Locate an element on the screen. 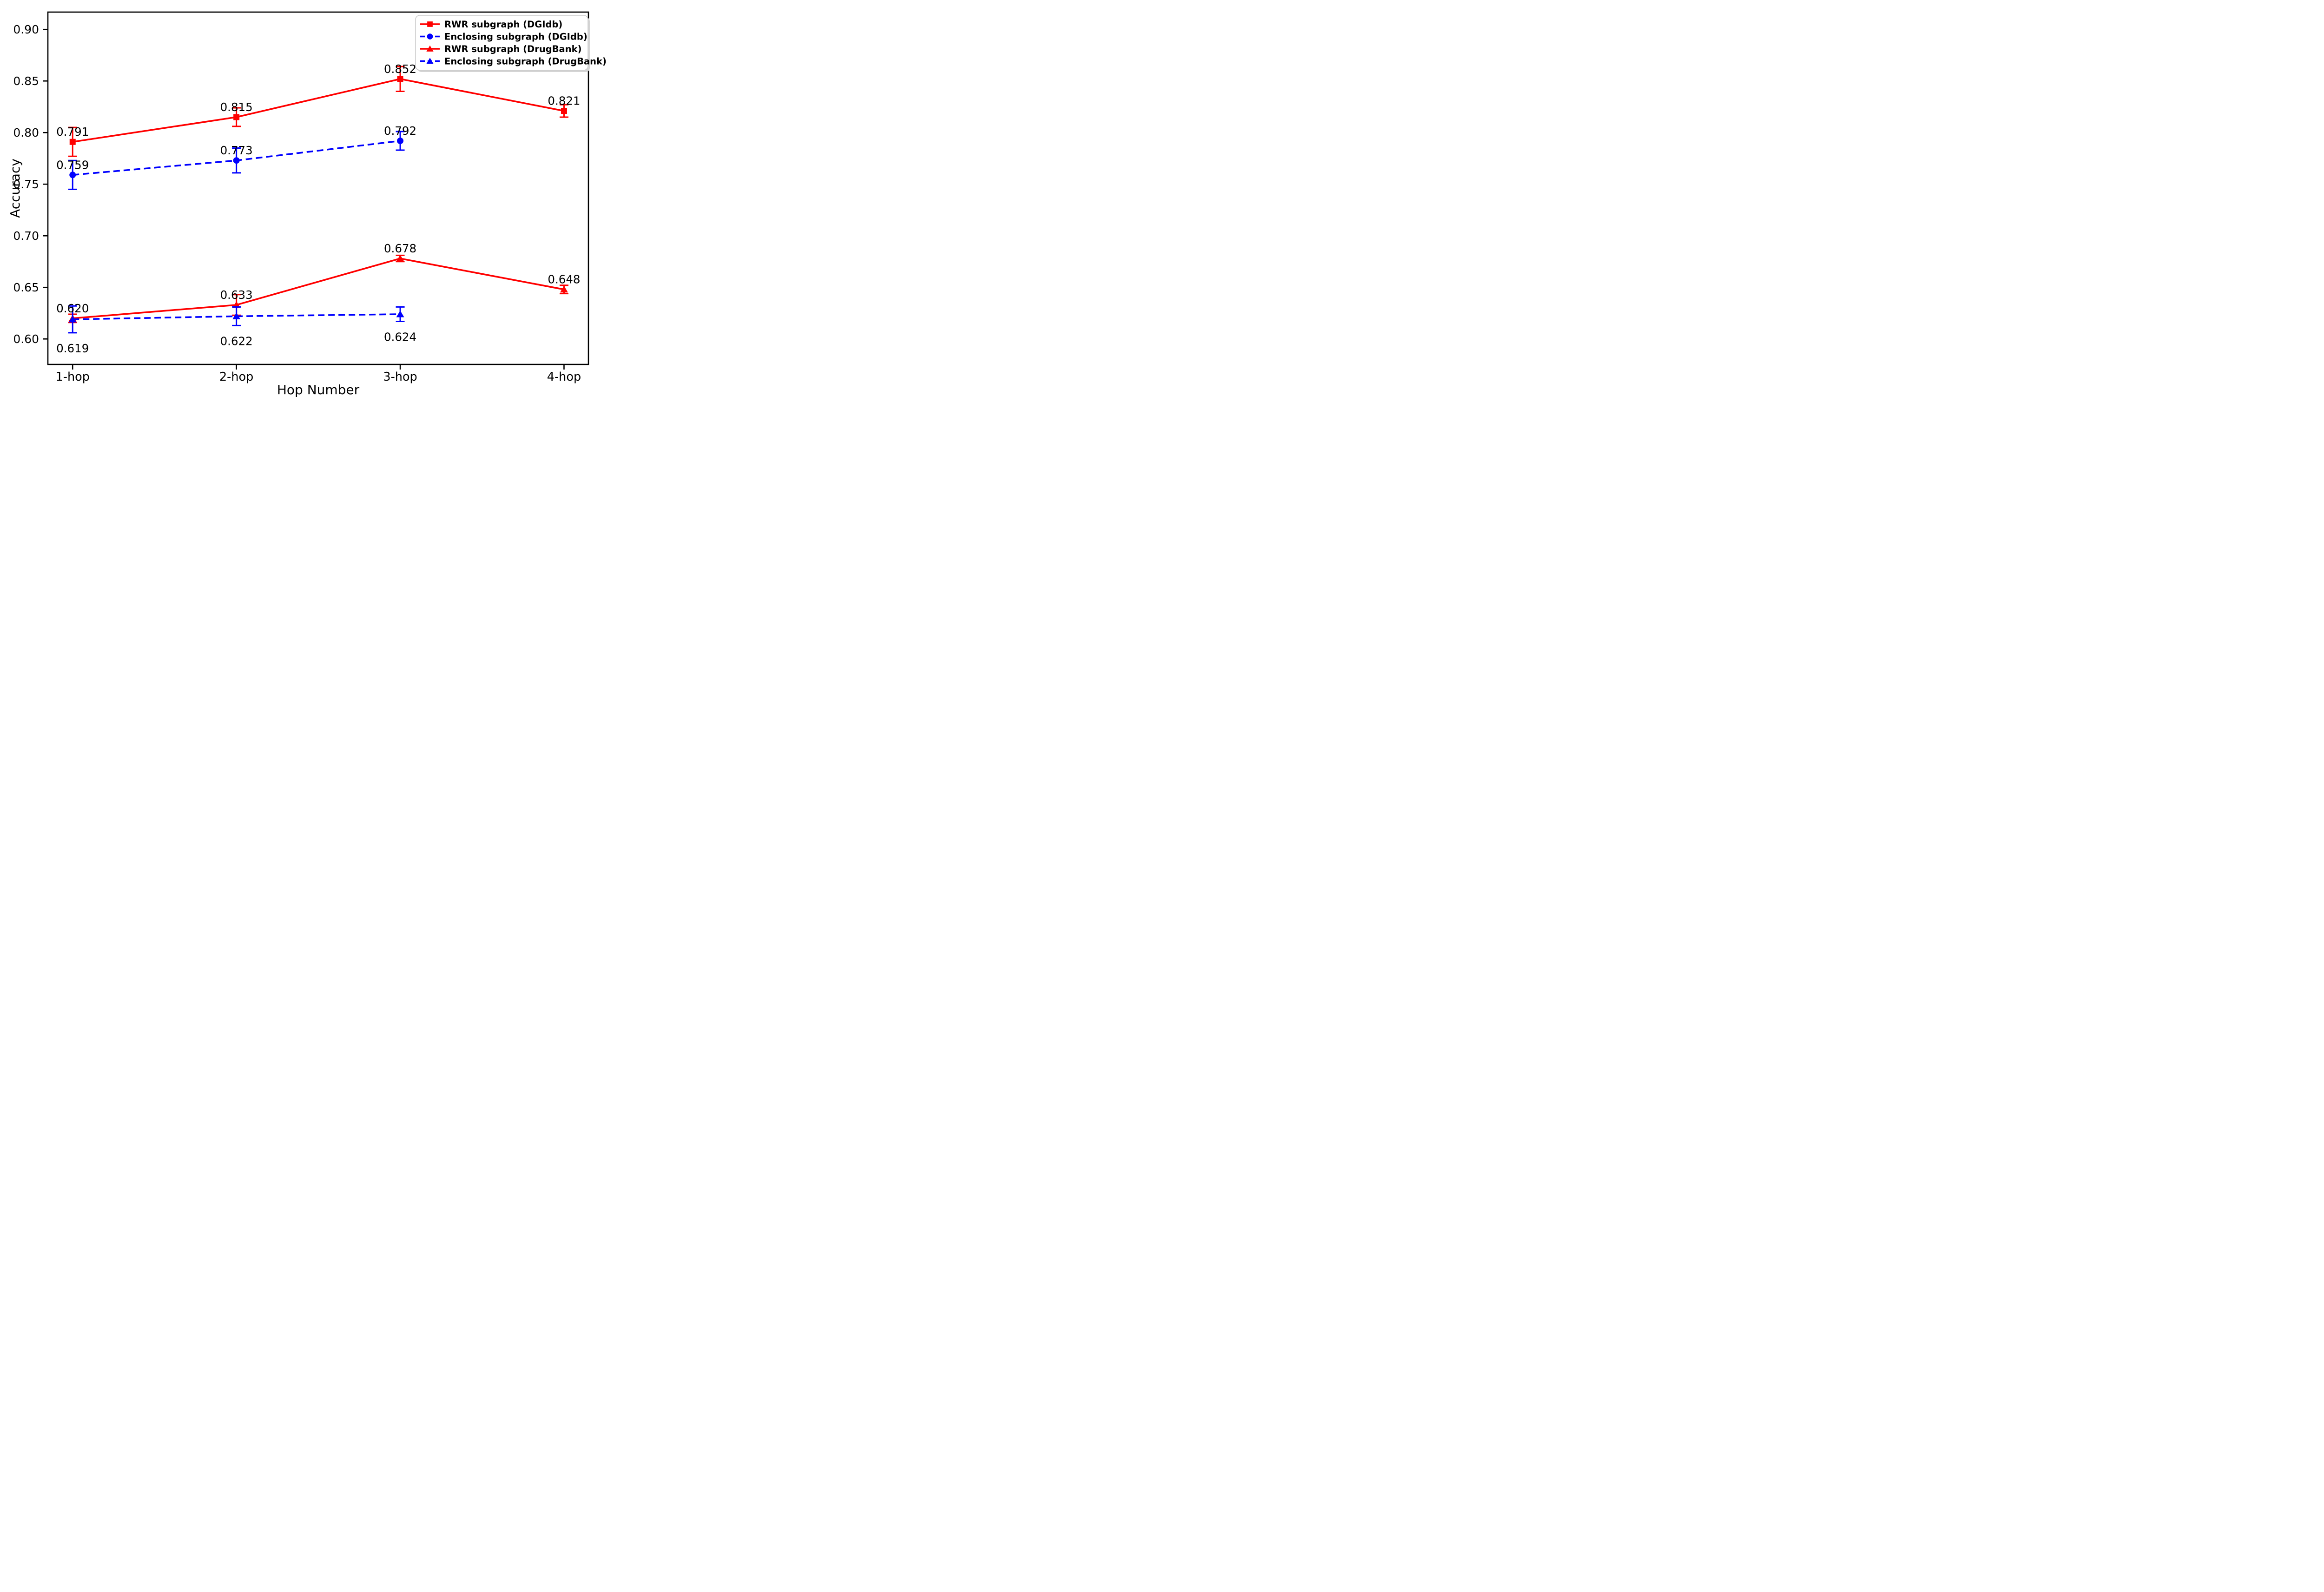 This screenshot has width=2324, height=1592. value-label: 0.852 is located at coordinates (400, 69).